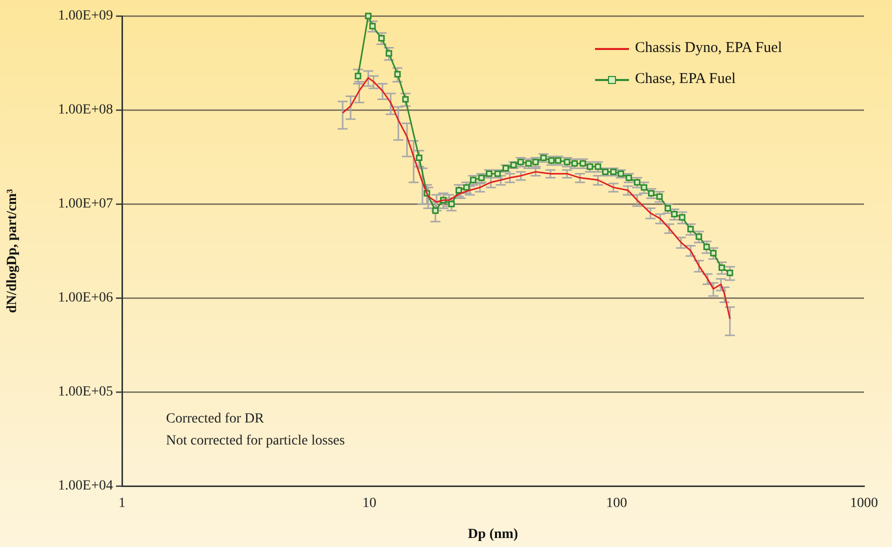 The height and width of the screenshot is (547, 892). What do you see at coordinates (255, 441) in the screenshot?
I see `annotation: Not corrected for particle losses` at bounding box center [255, 441].